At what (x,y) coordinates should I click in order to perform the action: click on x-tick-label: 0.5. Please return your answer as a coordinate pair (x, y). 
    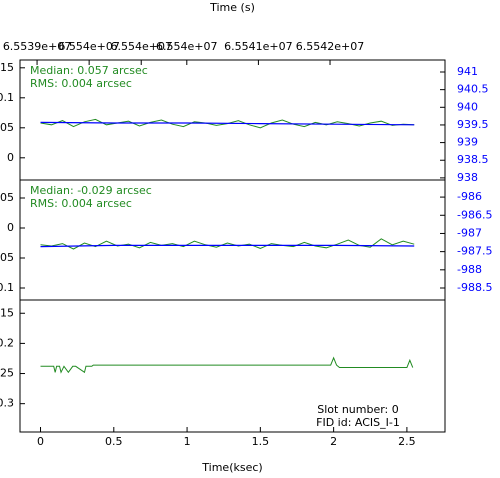
    Looking at the image, I should click on (114, 441).